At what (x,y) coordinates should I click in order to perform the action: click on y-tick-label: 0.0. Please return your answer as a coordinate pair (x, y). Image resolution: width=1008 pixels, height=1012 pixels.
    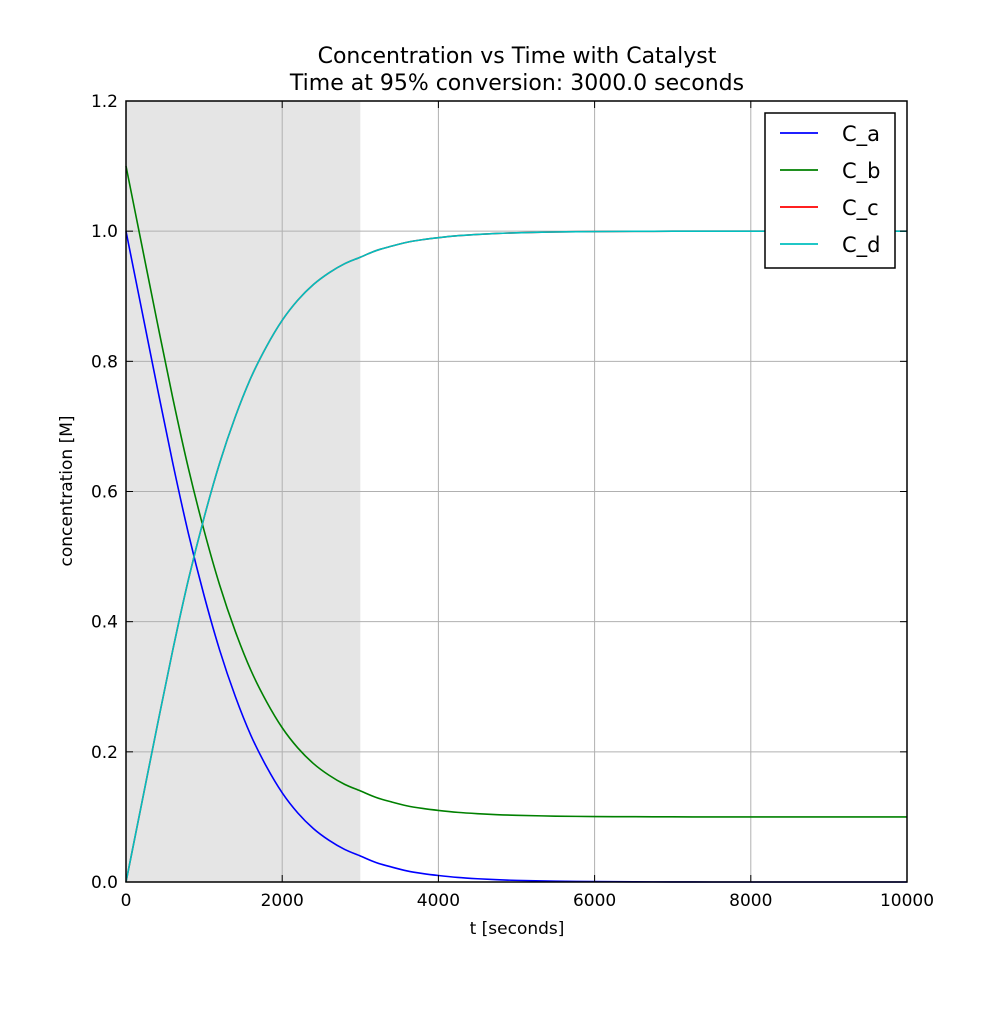
    Looking at the image, I should click on (104, 883).